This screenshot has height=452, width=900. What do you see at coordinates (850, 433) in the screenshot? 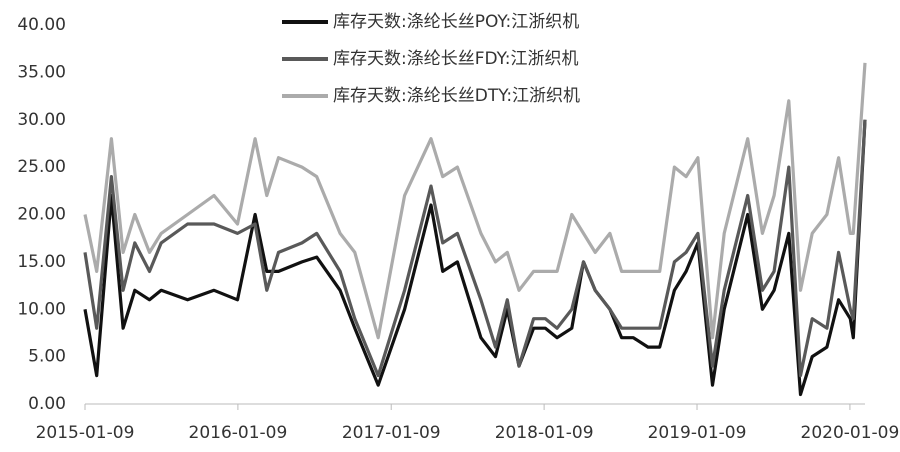
I see `x-tick-label: 2020-01-09` at bounding box center [850, 433].